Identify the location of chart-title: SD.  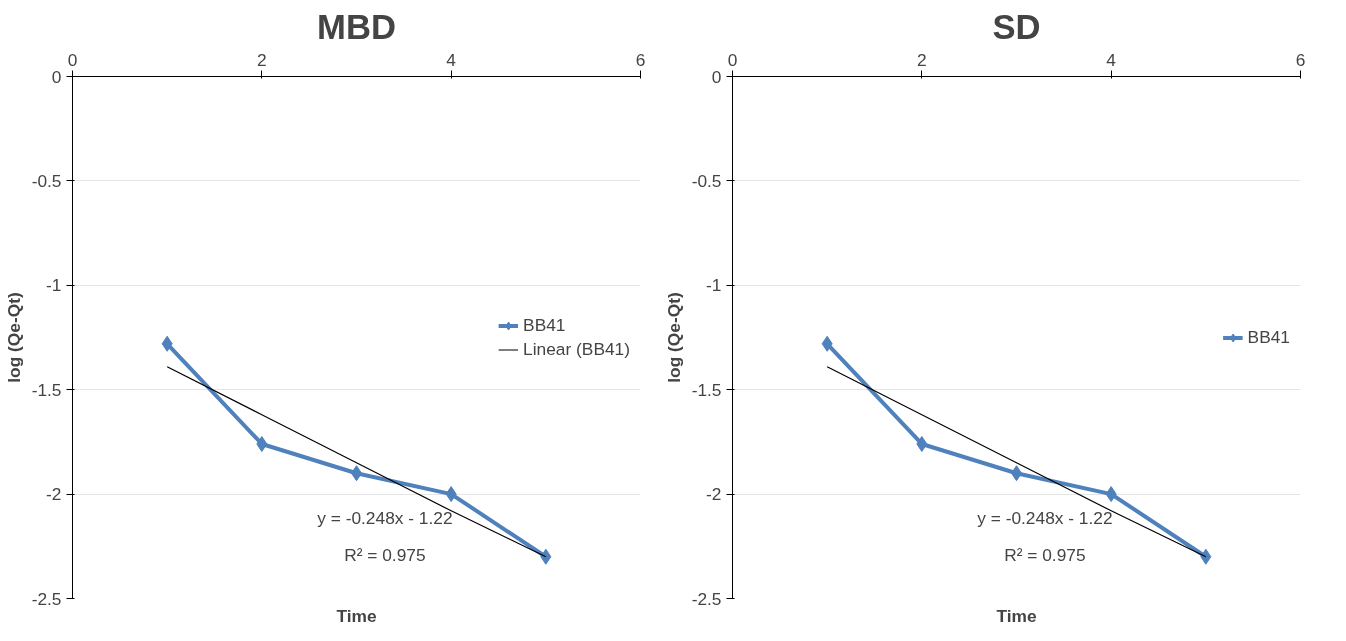
(1016, 26).